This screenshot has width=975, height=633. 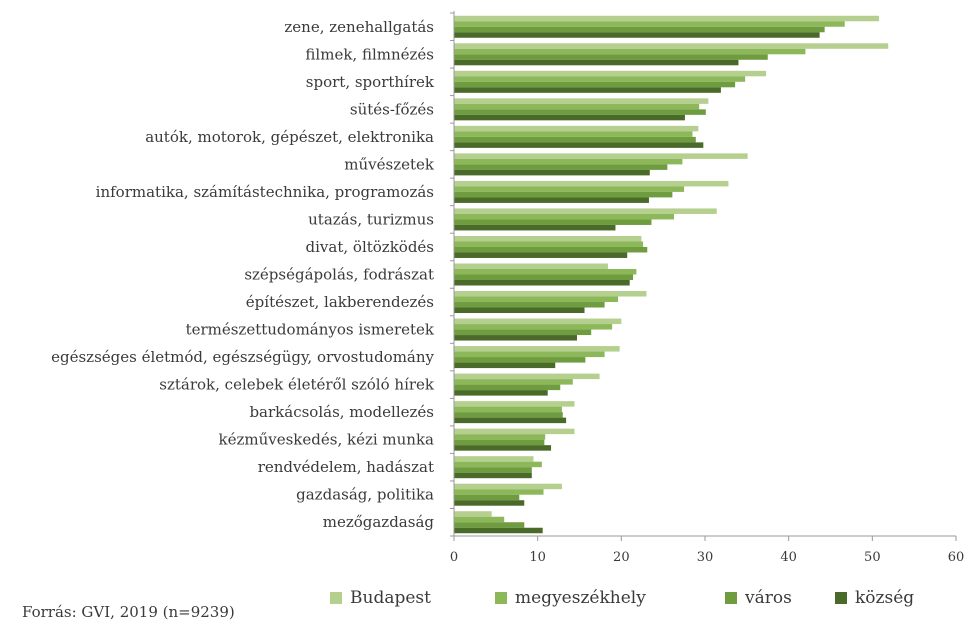 I want to click on legend-swatch-budapest, so click(x=336, y=598).